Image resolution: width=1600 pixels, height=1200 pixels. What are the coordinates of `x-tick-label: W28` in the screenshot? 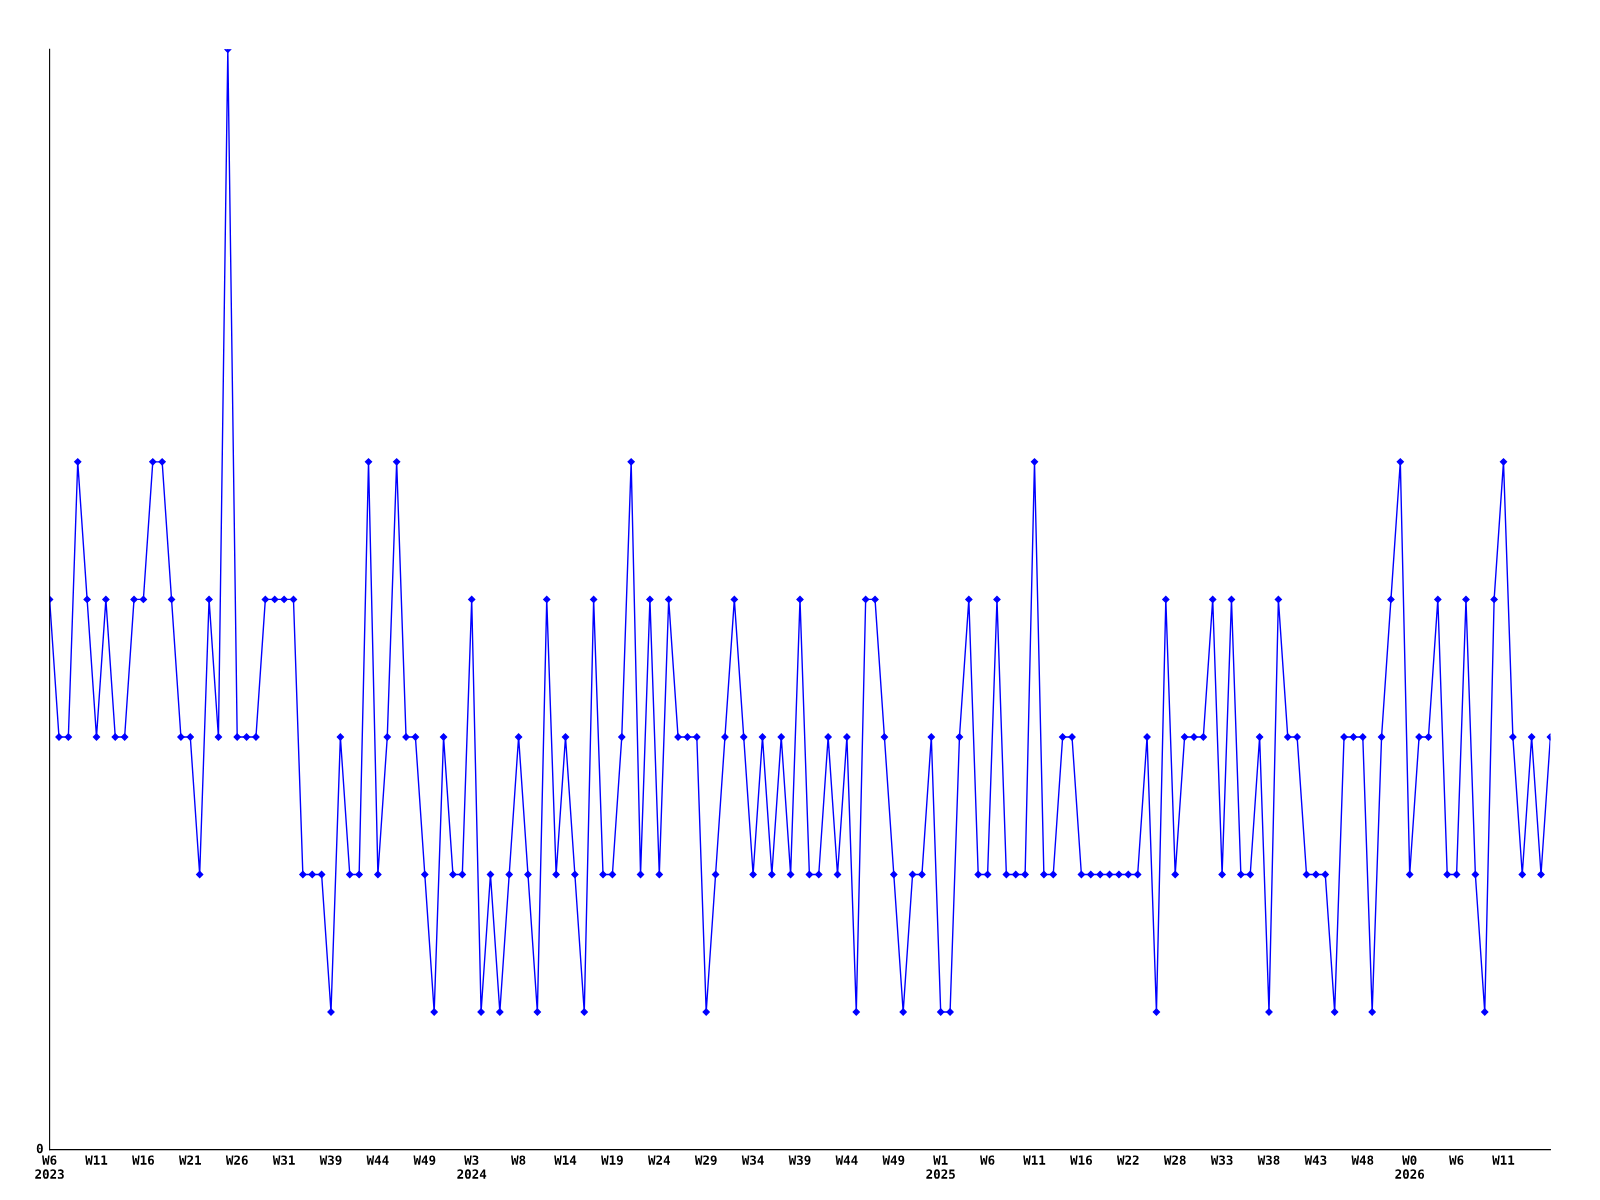 It's located at (1174, 1160).